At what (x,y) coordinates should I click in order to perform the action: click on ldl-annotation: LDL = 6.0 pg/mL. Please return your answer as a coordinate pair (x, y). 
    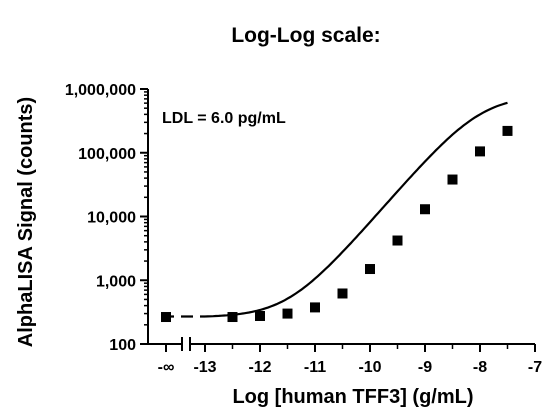
    Looking at the image, I should click on (224, 118).